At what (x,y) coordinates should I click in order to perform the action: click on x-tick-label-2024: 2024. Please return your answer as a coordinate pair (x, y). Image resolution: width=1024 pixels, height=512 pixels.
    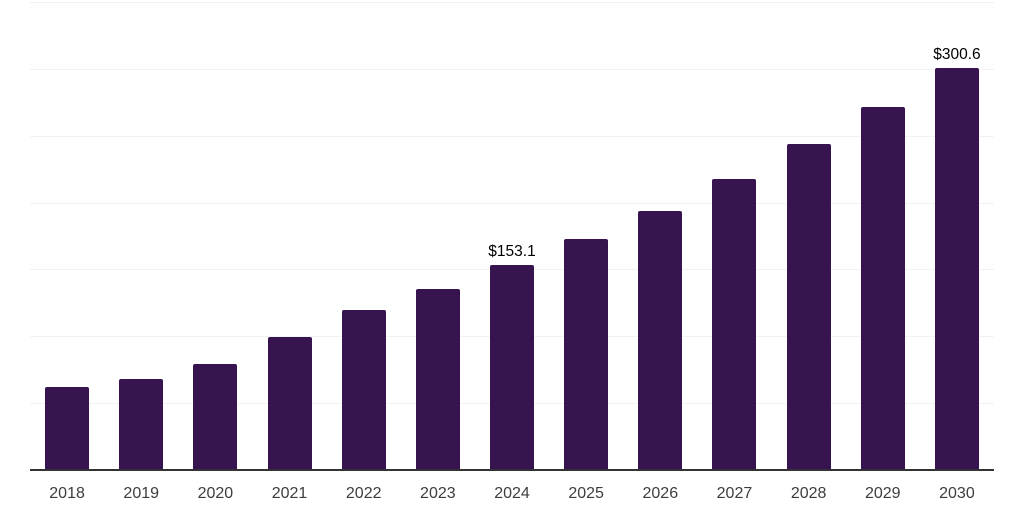
    Looking at the image, I should click on (512, 493).